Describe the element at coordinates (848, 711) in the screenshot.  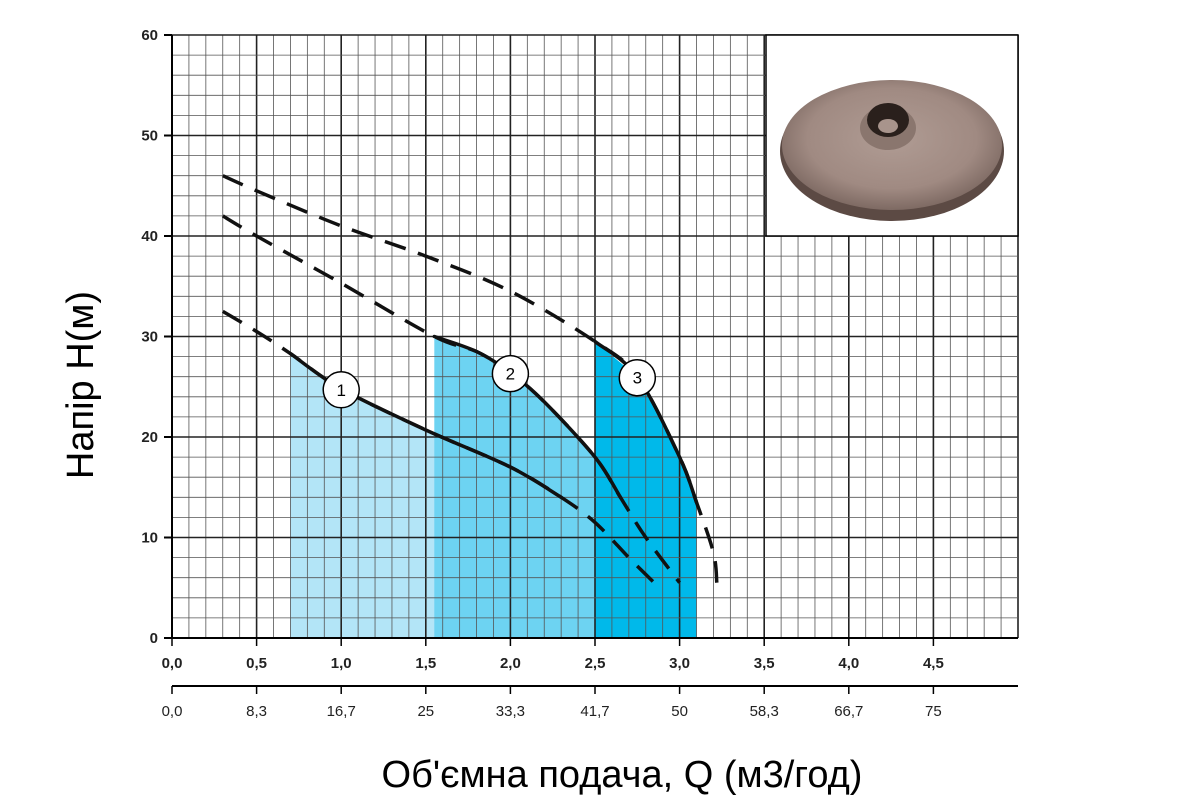
I see `x-tick-label-secondary: 66,7` at that location.